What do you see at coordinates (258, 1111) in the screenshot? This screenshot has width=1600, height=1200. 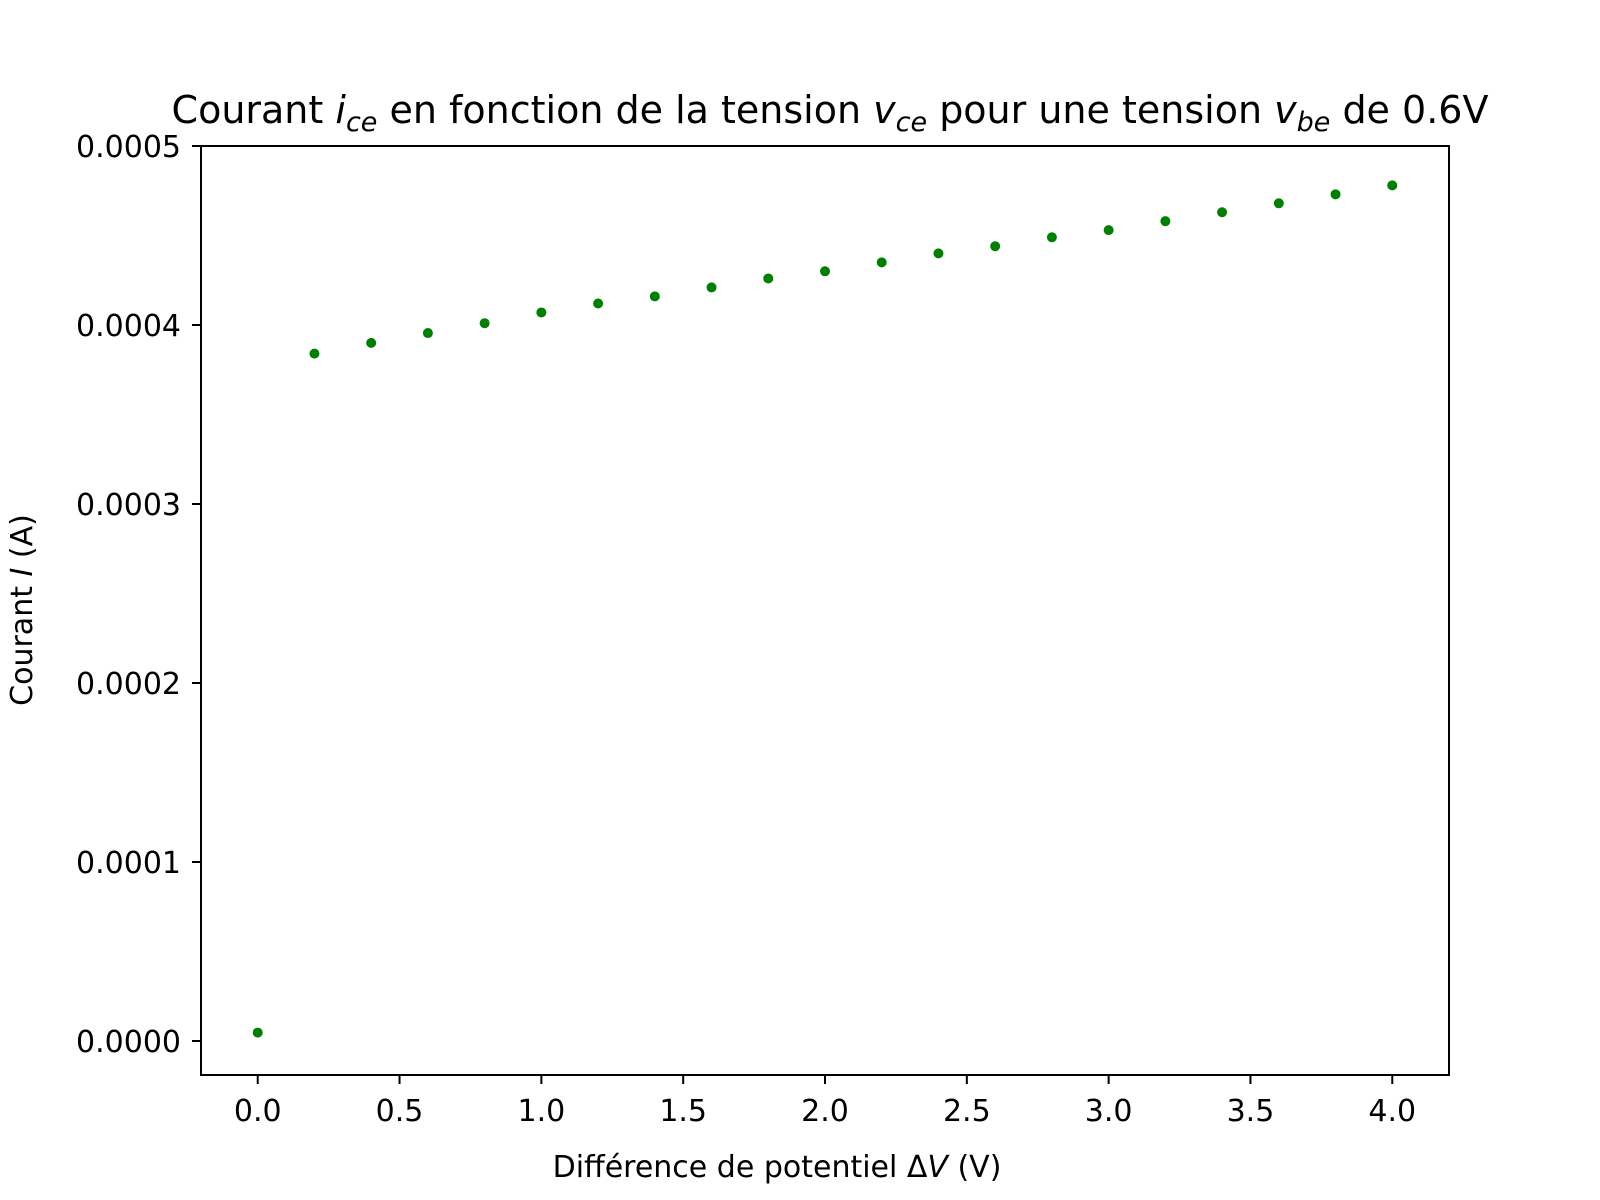 I see `x-tick-label: 0.0` at bounding box center [258, 1111].